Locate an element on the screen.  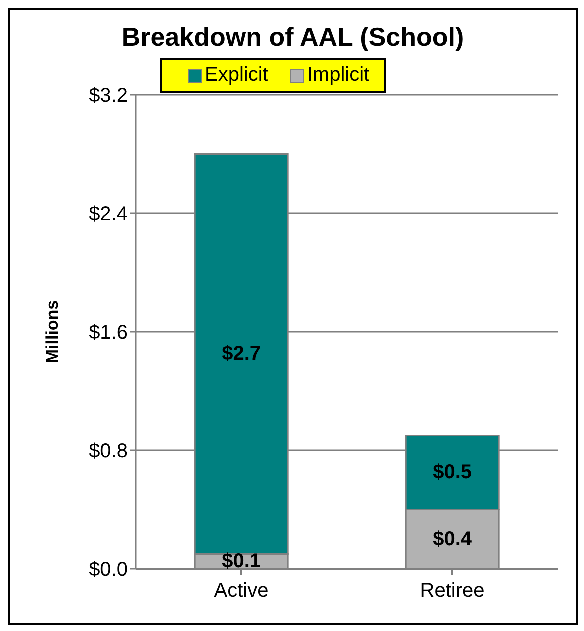
y-tick-label: $0.0 is located at coordinates (108, 570).